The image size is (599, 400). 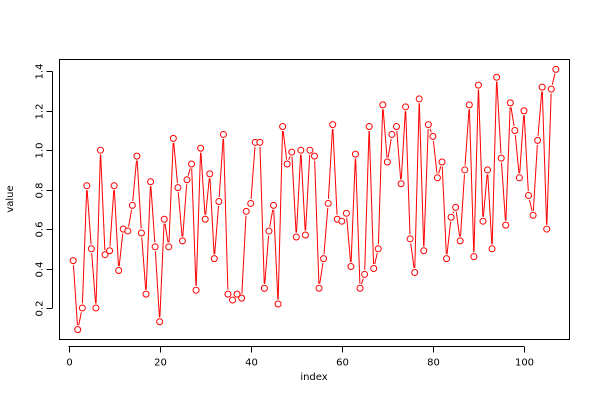 I want to click on y-axis-title: value, so click(x=10, y=198).